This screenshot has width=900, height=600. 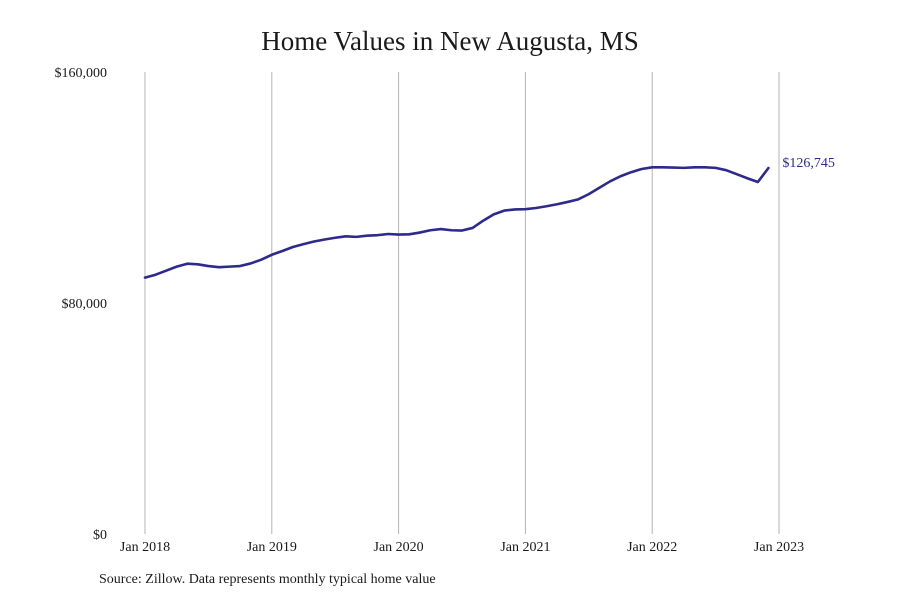 I want to click on series-line-home-value, so click(x=456, y=222).